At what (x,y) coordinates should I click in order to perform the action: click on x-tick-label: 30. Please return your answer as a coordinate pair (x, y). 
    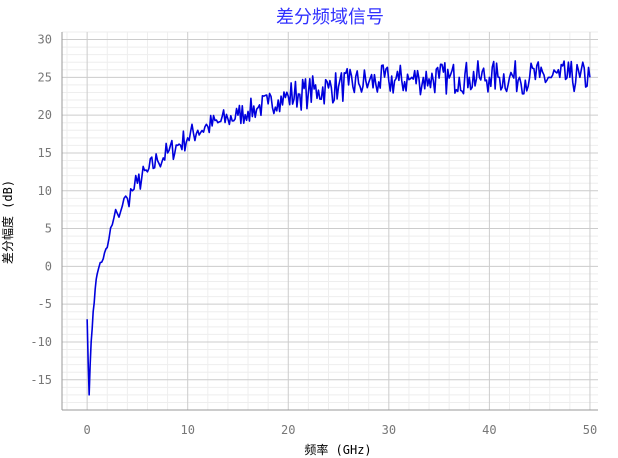
    Looking at the image, I should click on (389, 430).